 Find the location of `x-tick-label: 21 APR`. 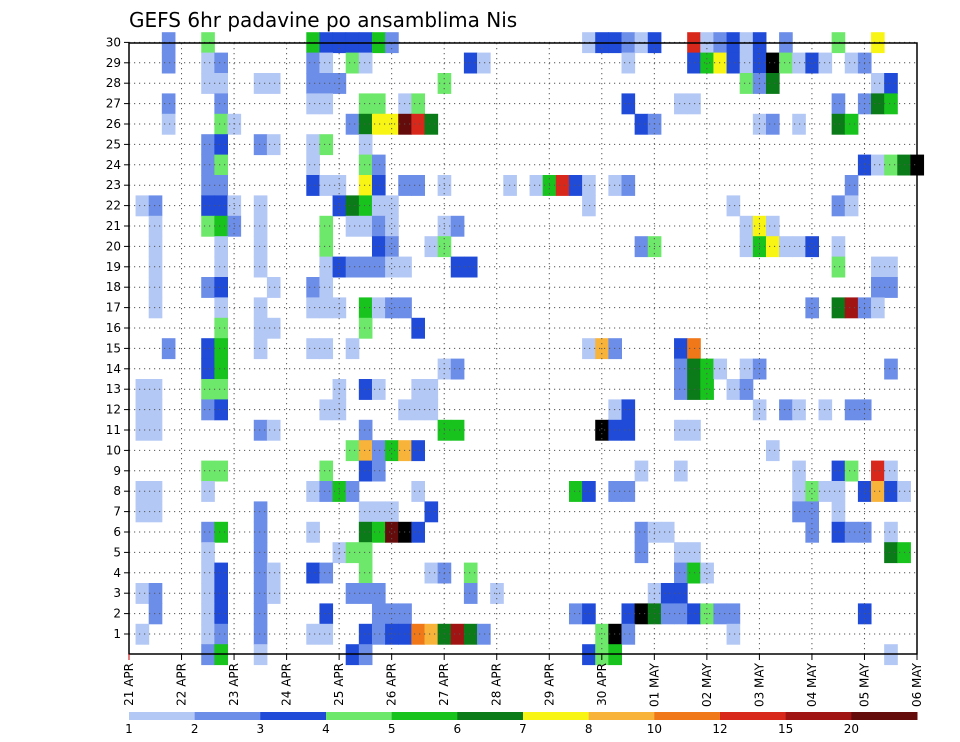

x-tick-label: 21 APR is located at coordinates (129, 684).